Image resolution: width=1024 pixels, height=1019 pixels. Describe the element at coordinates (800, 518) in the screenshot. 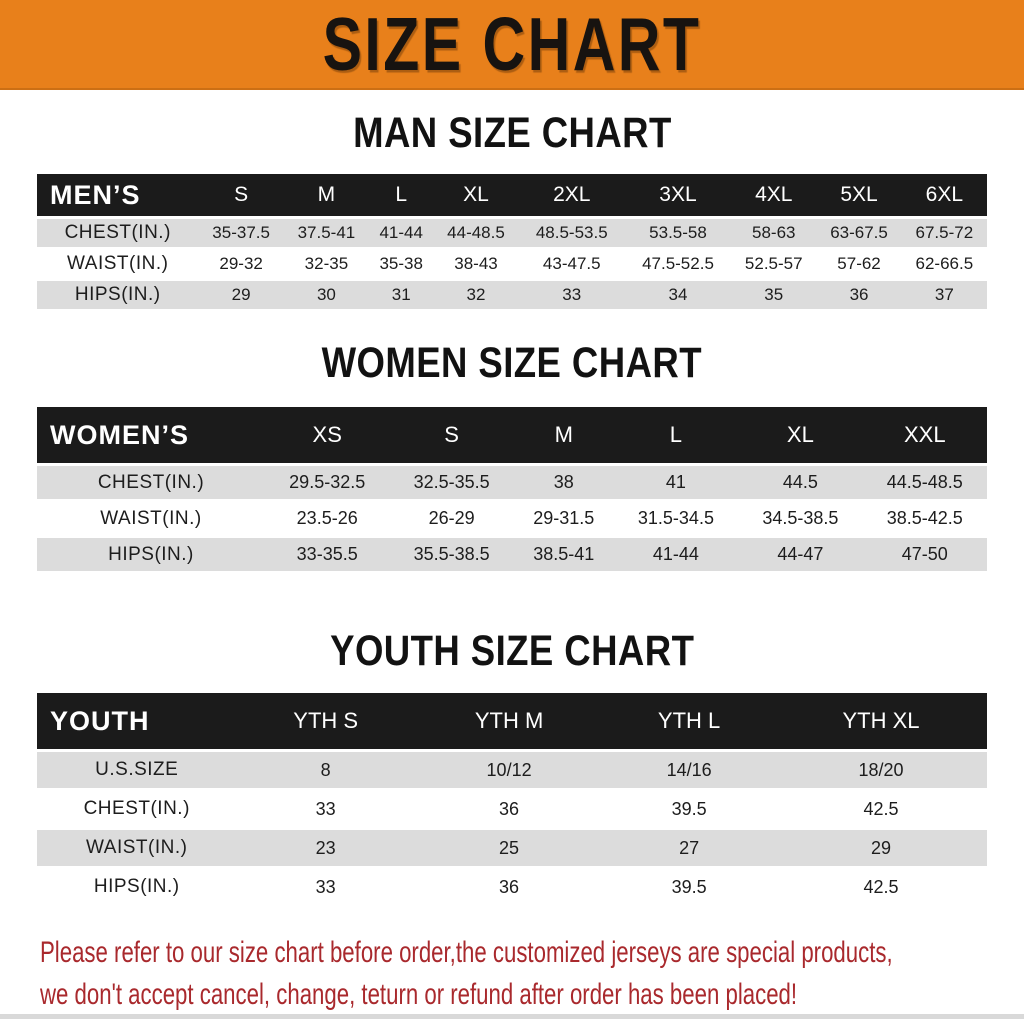

I see `size-value-cell: 34.5-38.5` at that location.